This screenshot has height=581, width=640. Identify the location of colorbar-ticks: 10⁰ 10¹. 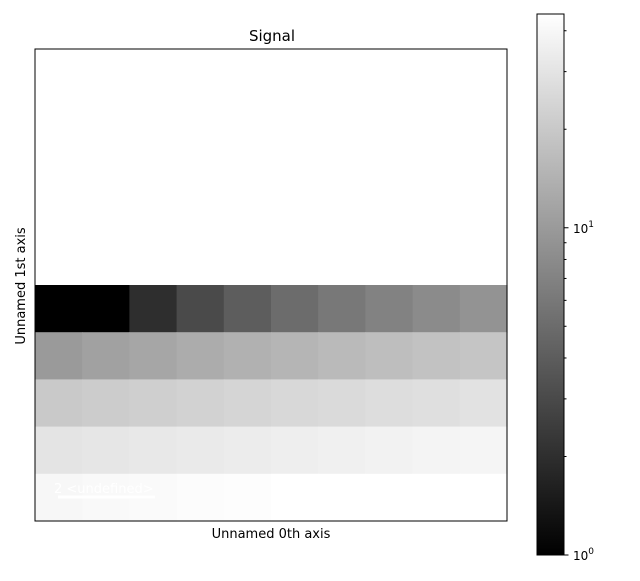
(579, 296).